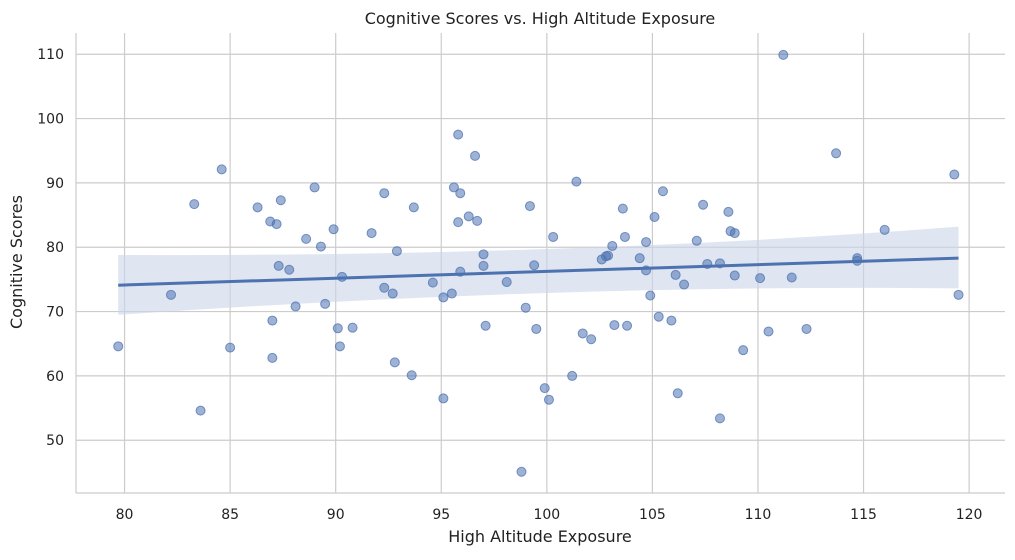  I want to click on x-axis-ticks: 80 85 90 95 100 105 110 115 120, so click(549, 515).